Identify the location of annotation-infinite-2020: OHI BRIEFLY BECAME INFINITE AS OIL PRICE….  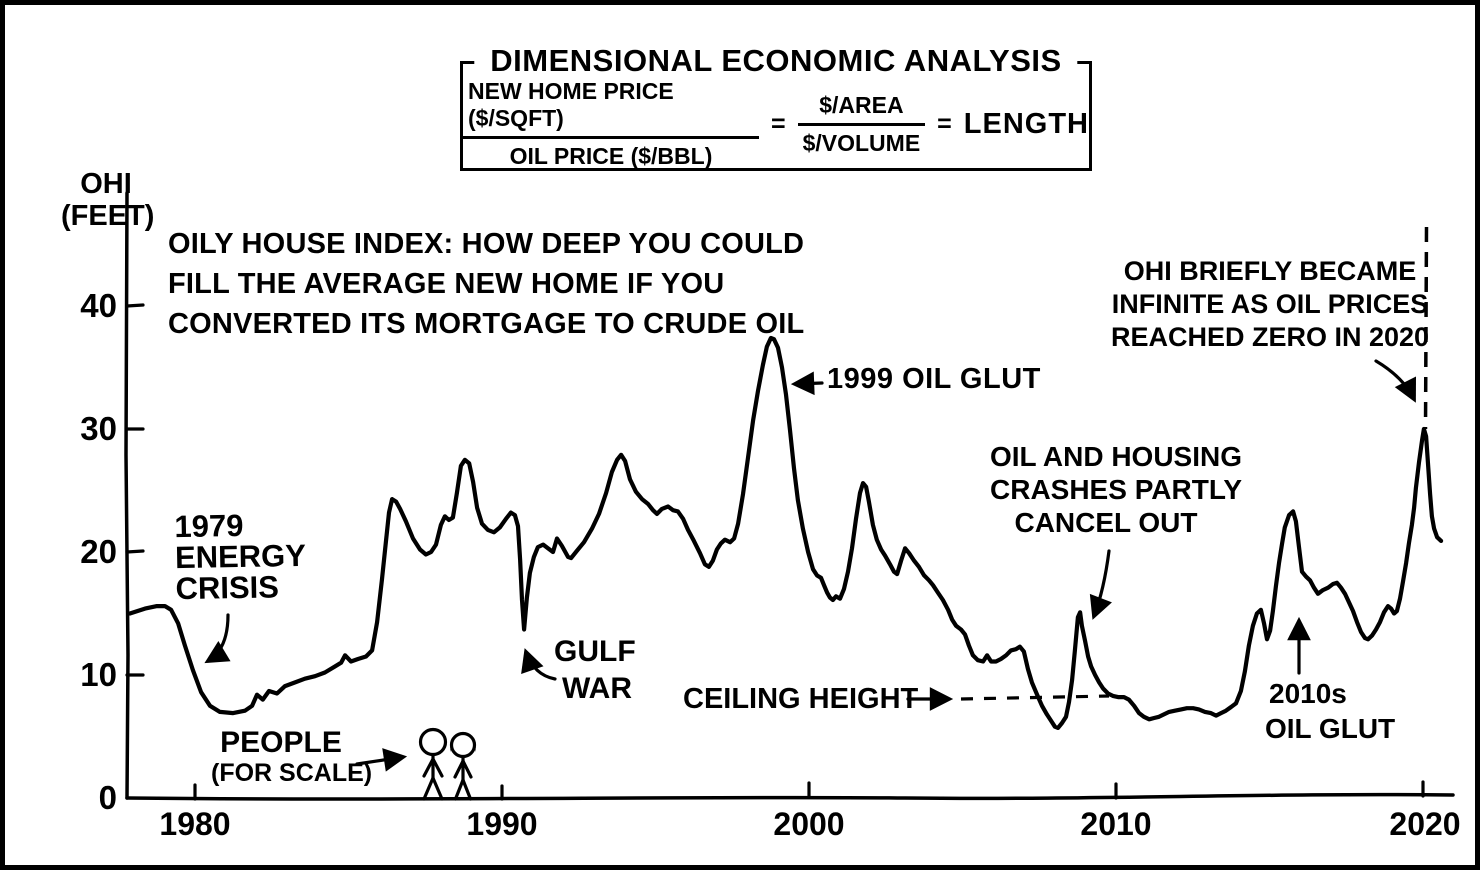
(1270, 304).